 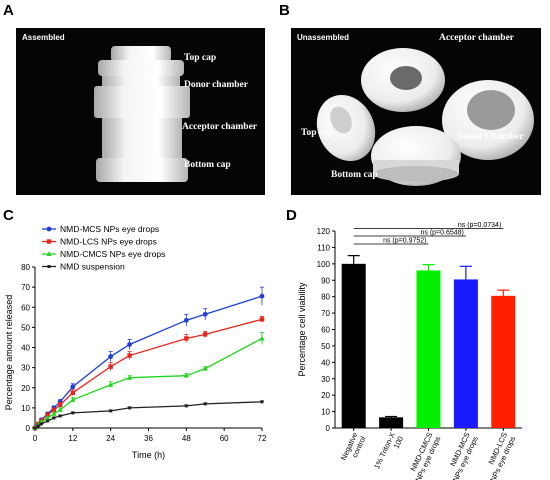 I want to click on assembled-cell-illustration, so click(x=142, y=114).